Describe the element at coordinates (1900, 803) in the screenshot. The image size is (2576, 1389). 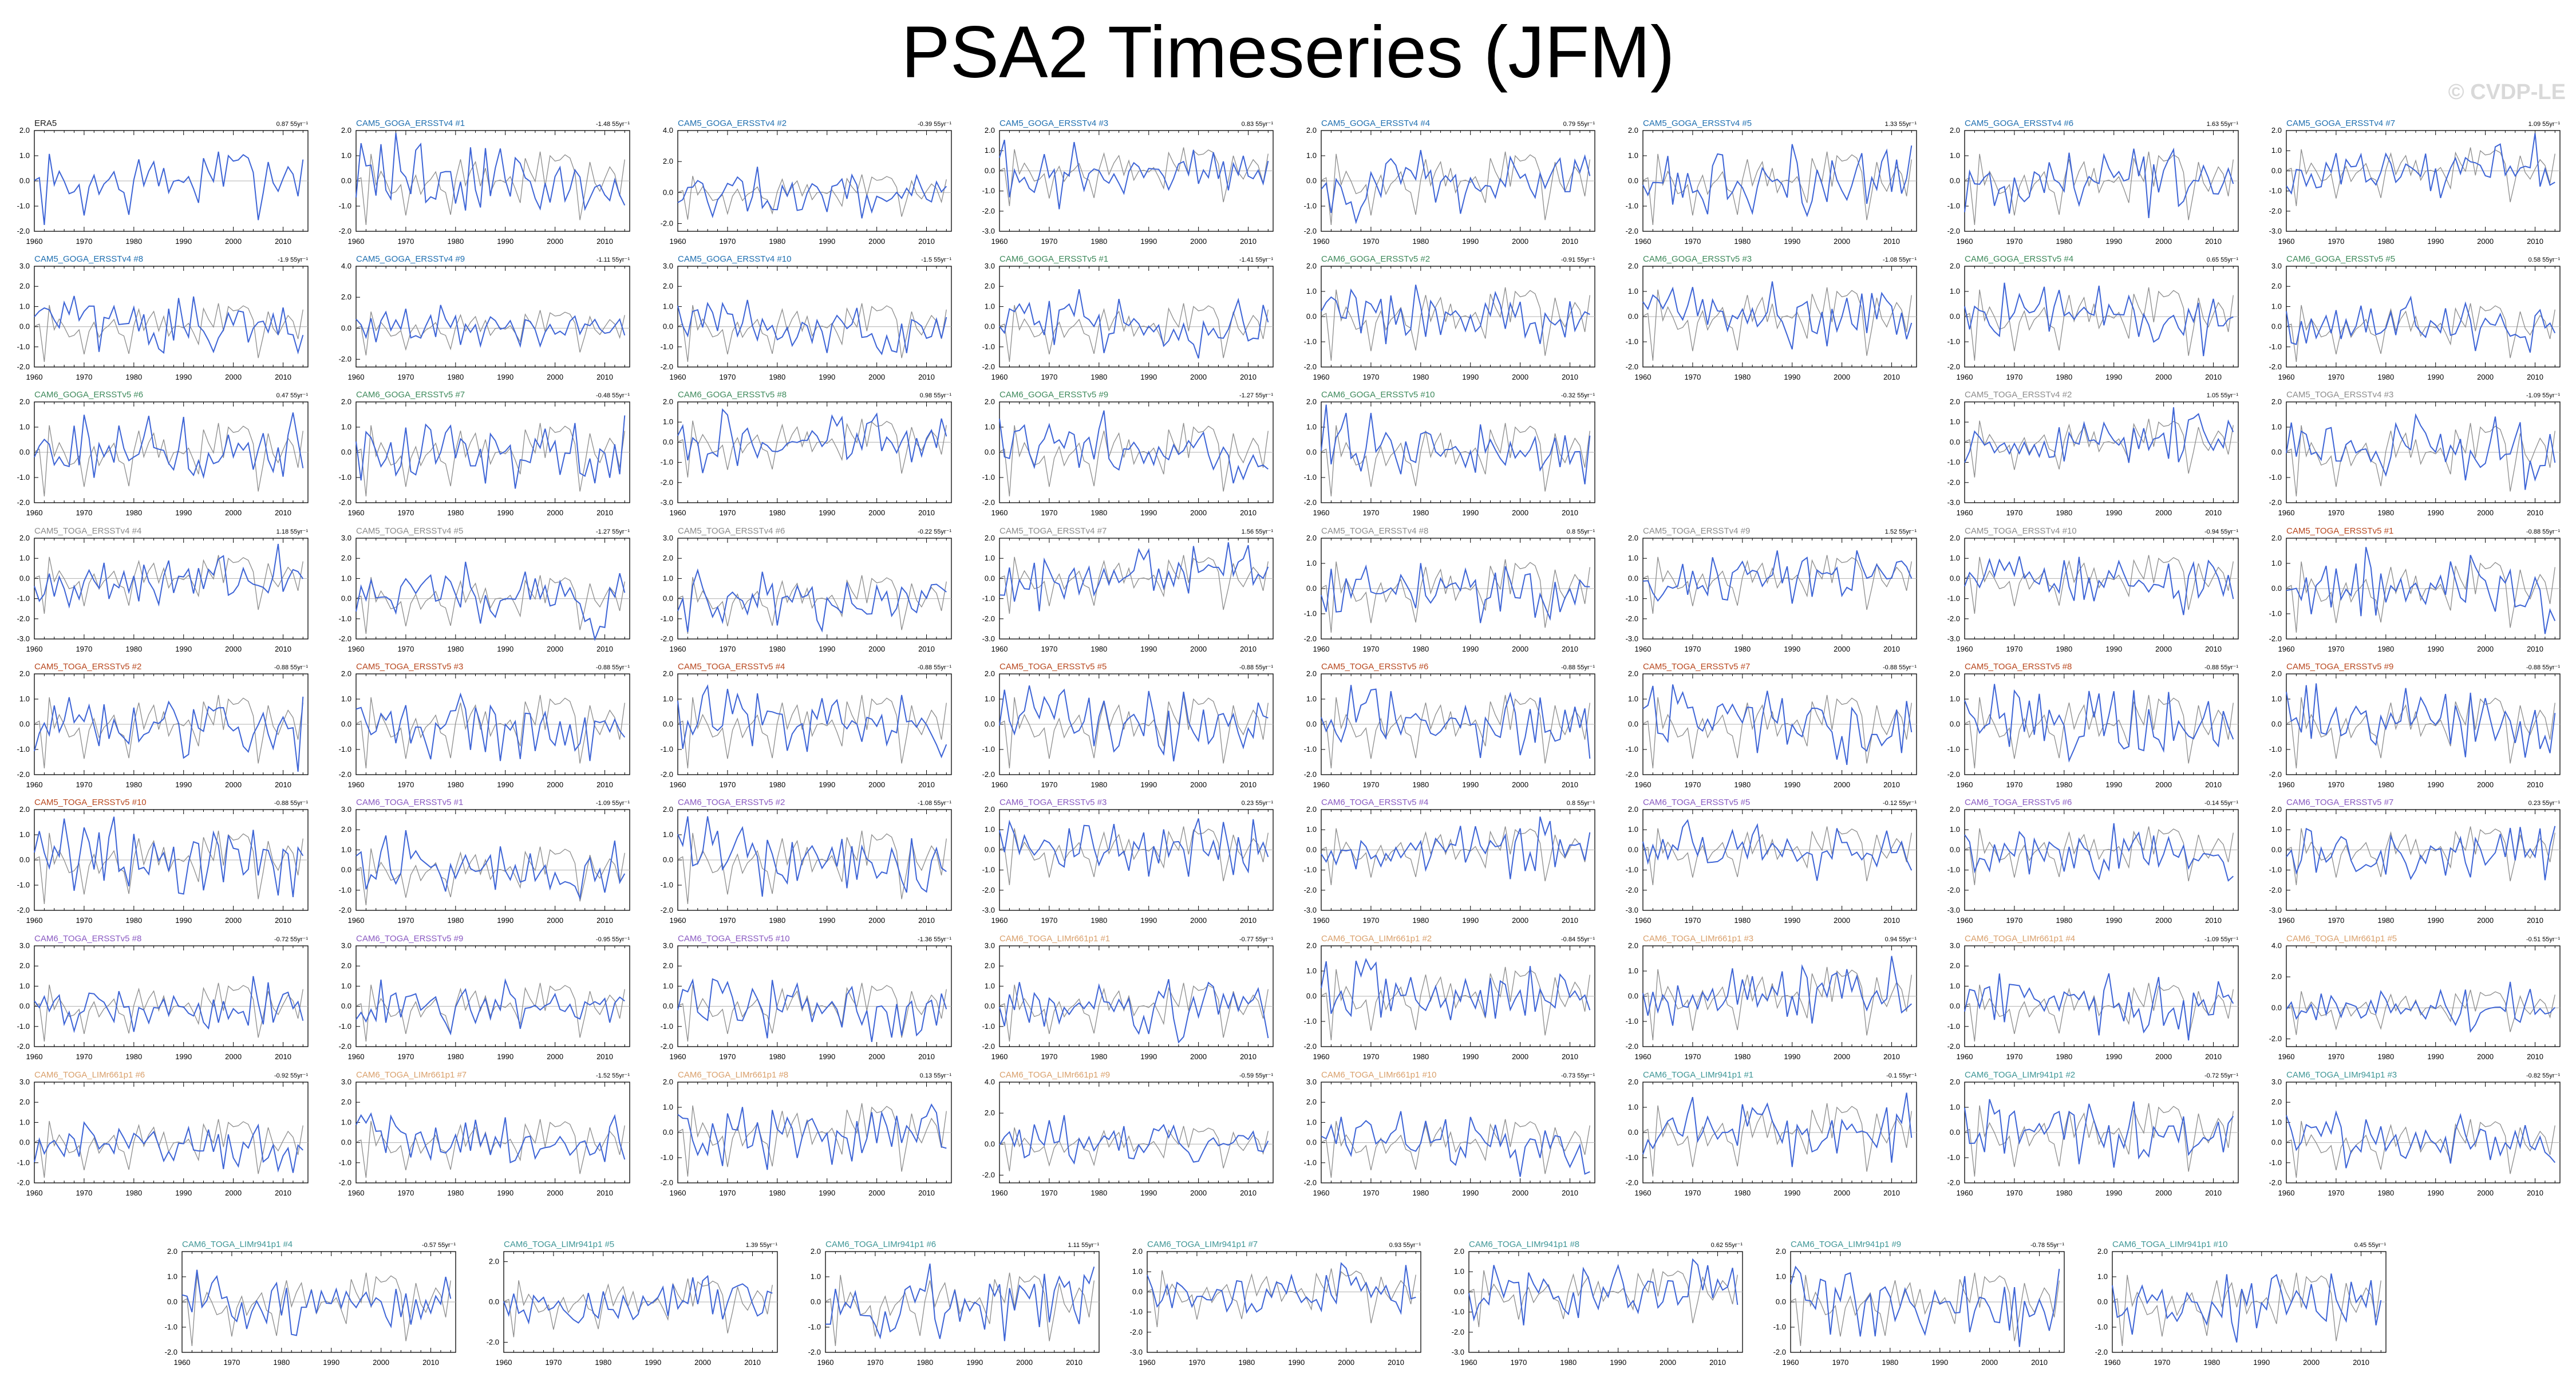
I see `panel-trend: -0.12 55yr⁻¹` at that location.